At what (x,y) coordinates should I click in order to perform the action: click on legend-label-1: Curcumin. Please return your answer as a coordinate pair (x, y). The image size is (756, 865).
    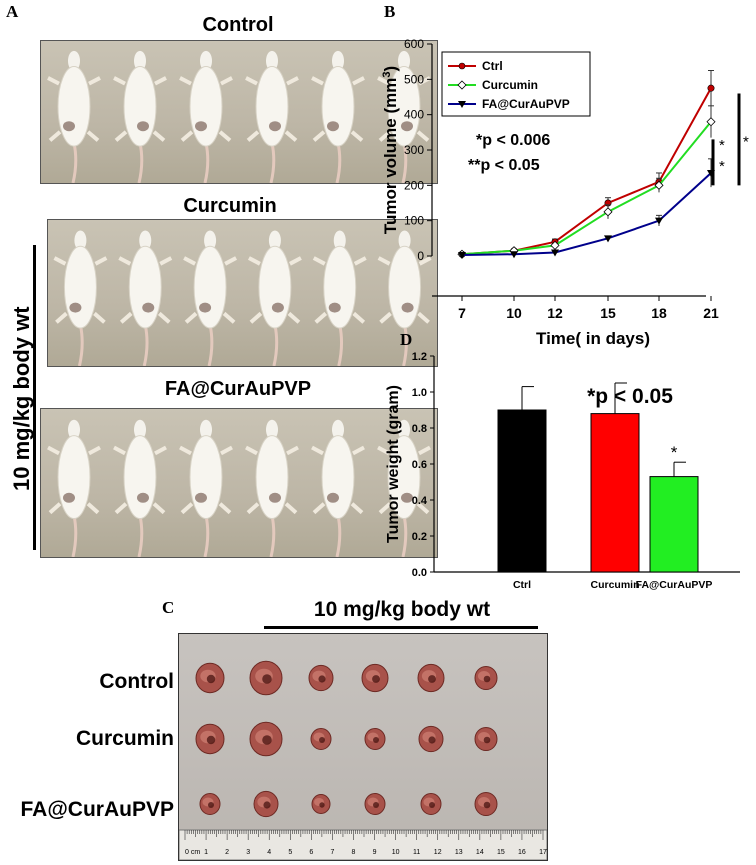
    Looking at the image, I should click on (510, 85).